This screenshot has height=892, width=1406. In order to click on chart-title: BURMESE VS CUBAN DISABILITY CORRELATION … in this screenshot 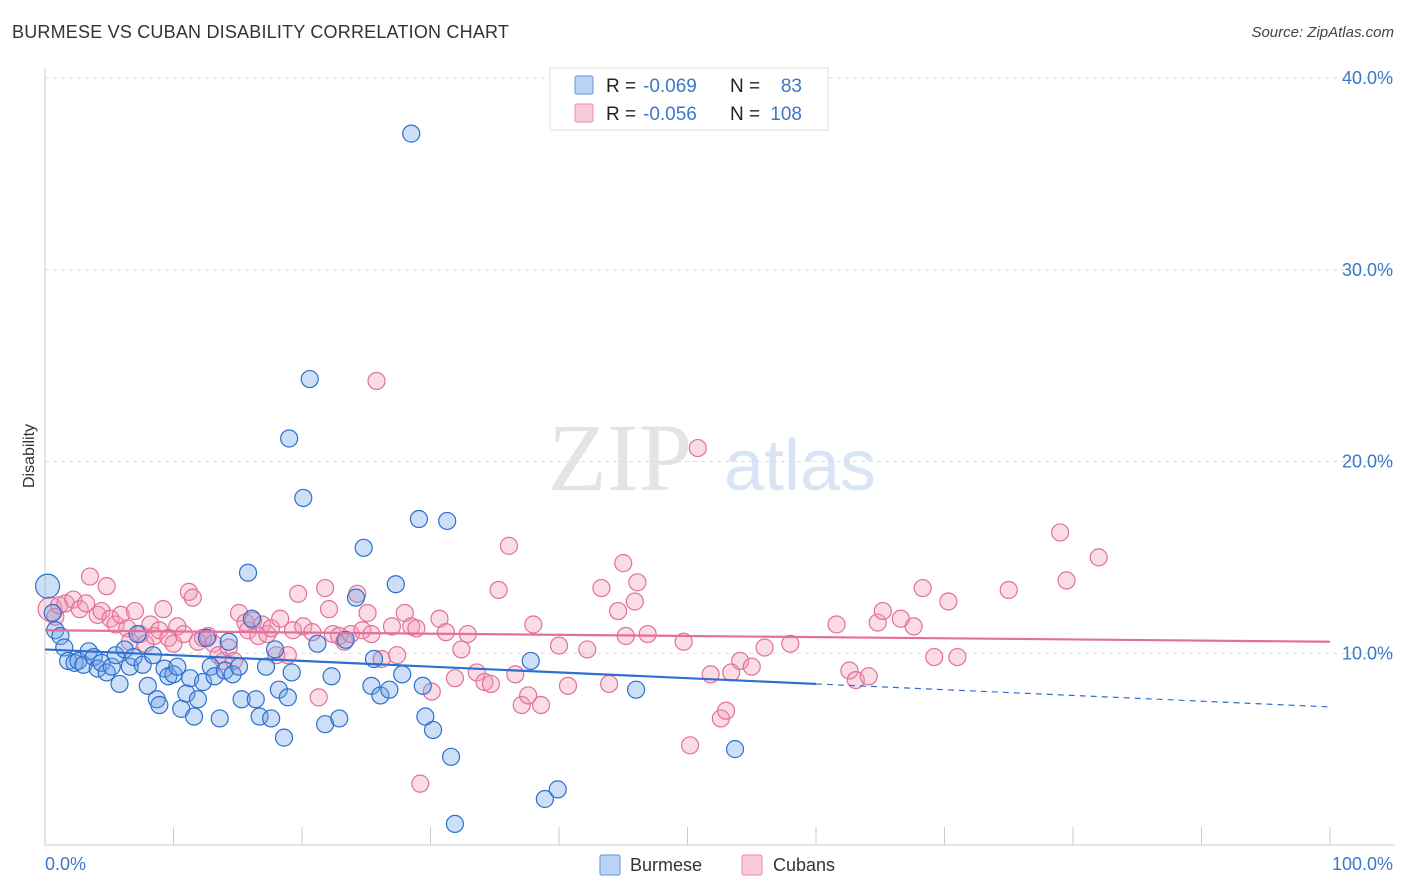, I will do `click(261, 32)`.